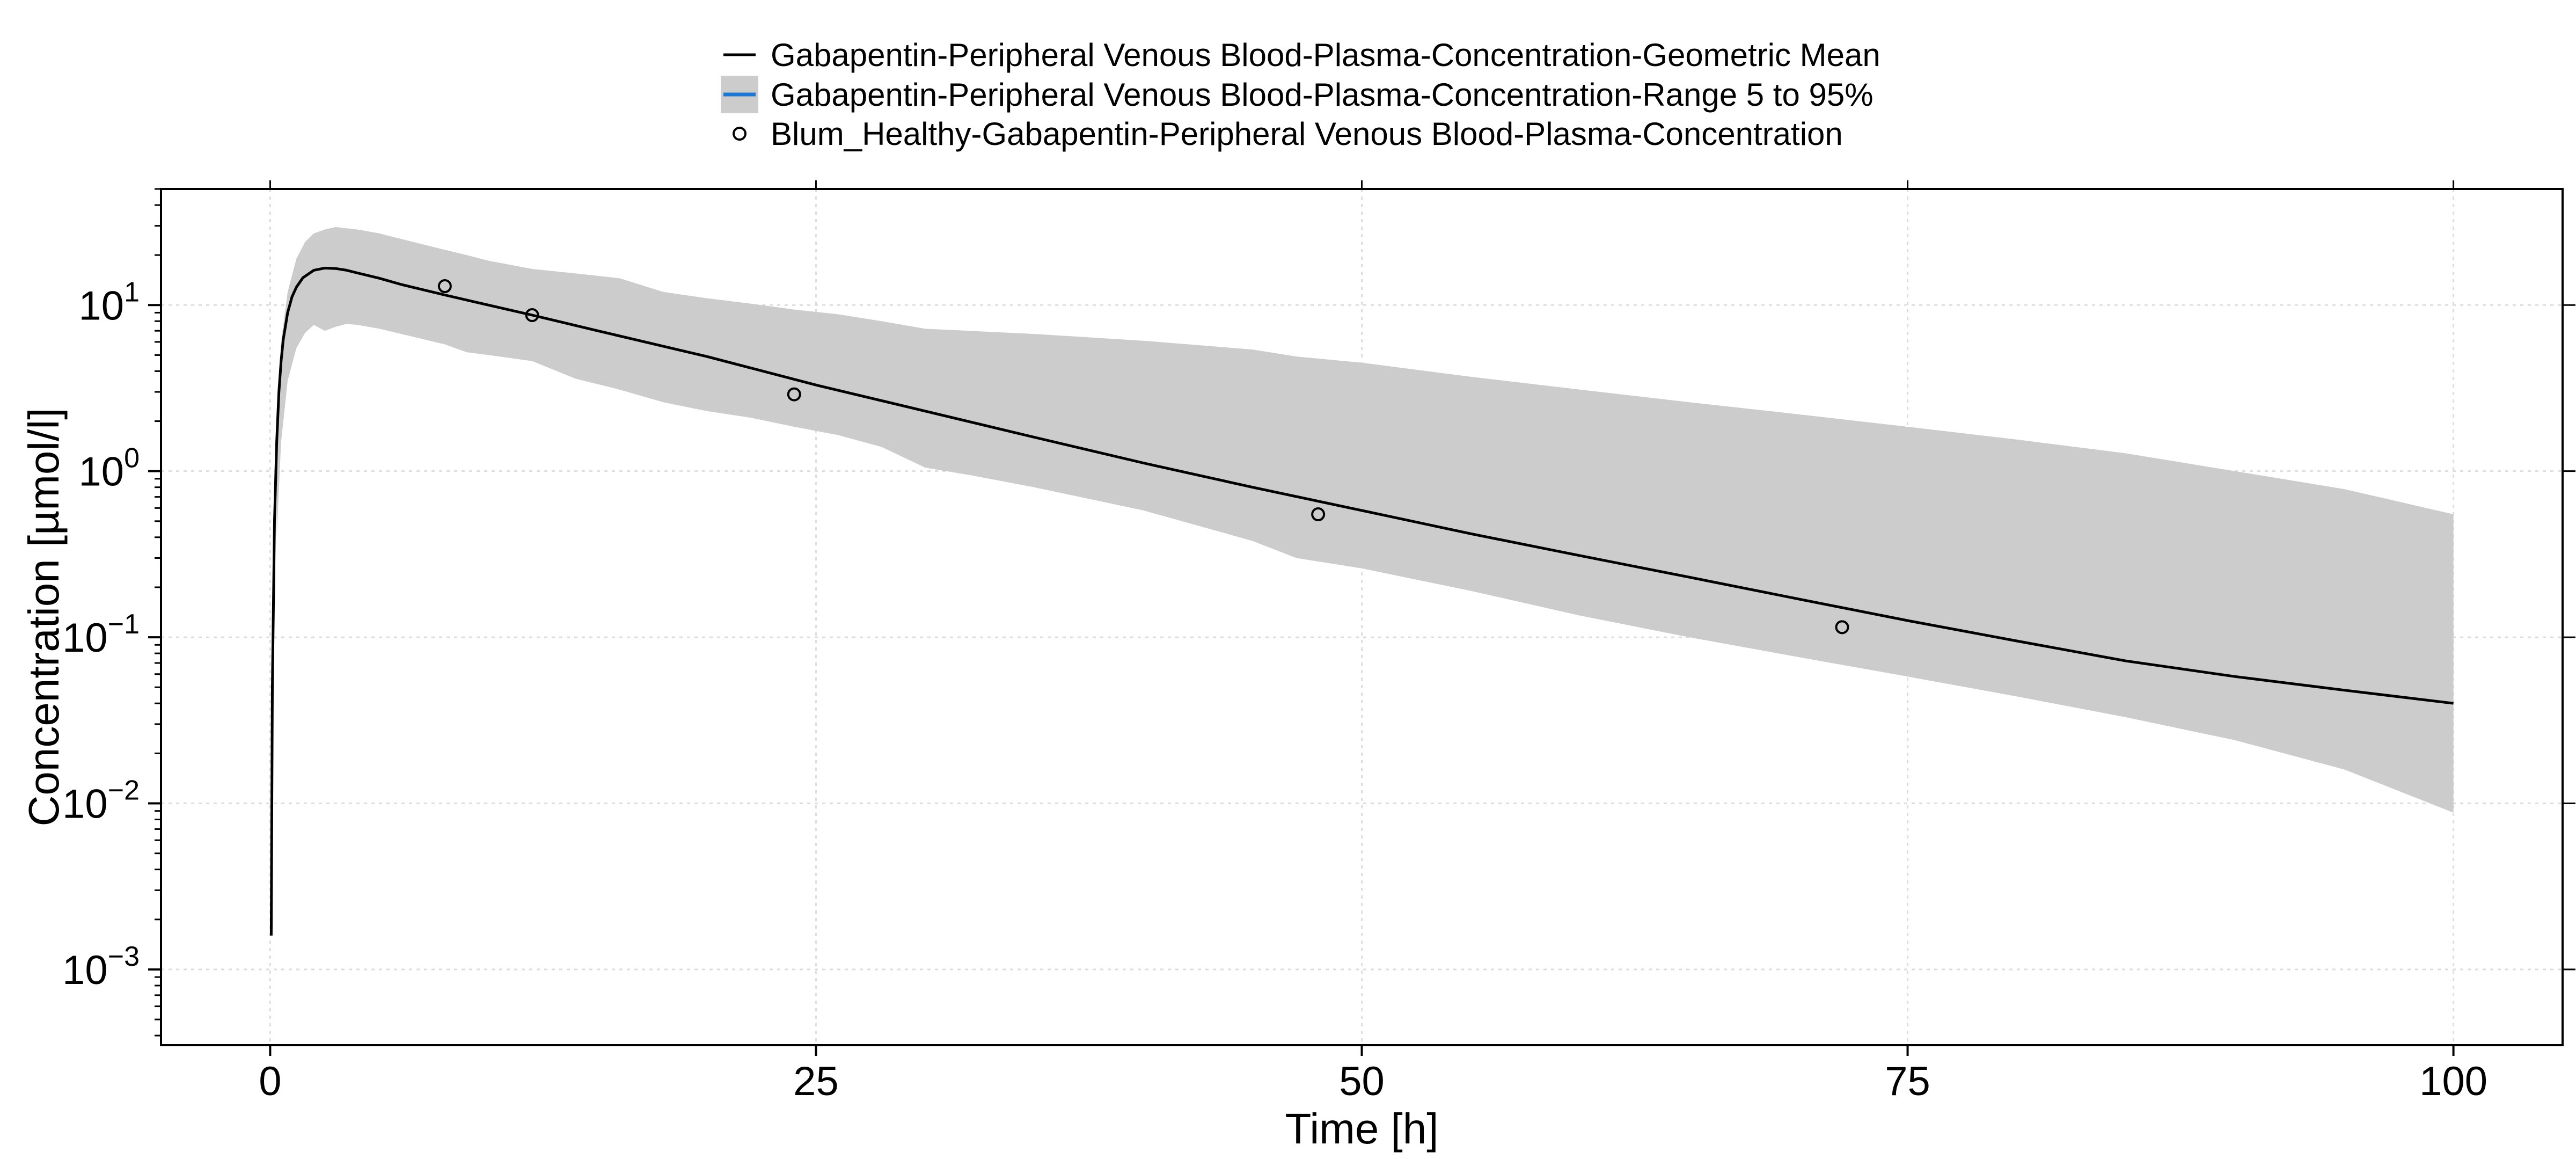 The image size is (2576, 1159). I want to click on y-tick-label-exponent: 0, so click(132, 458).